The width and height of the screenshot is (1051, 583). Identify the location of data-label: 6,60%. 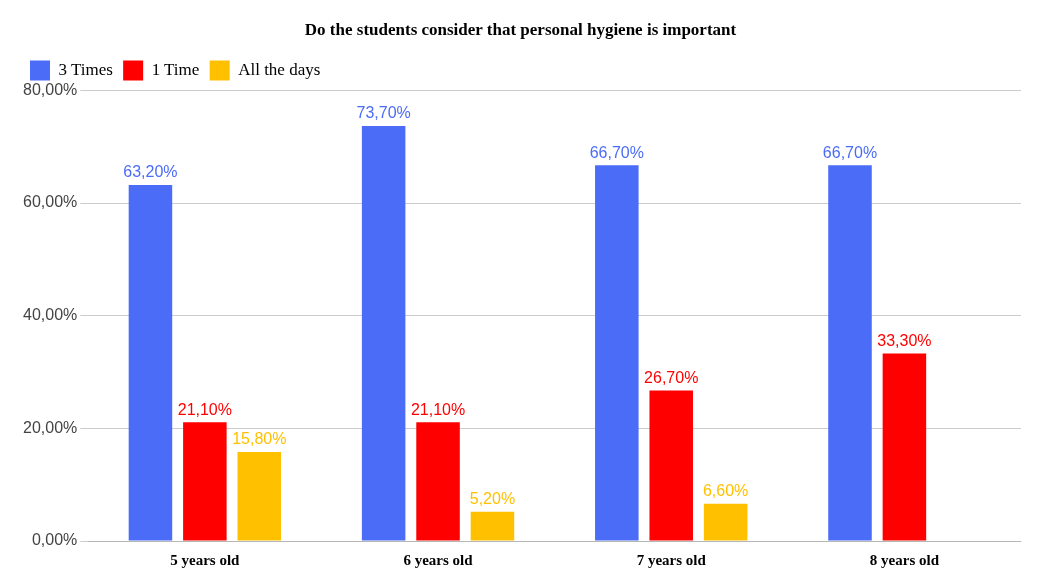
(725, 491).